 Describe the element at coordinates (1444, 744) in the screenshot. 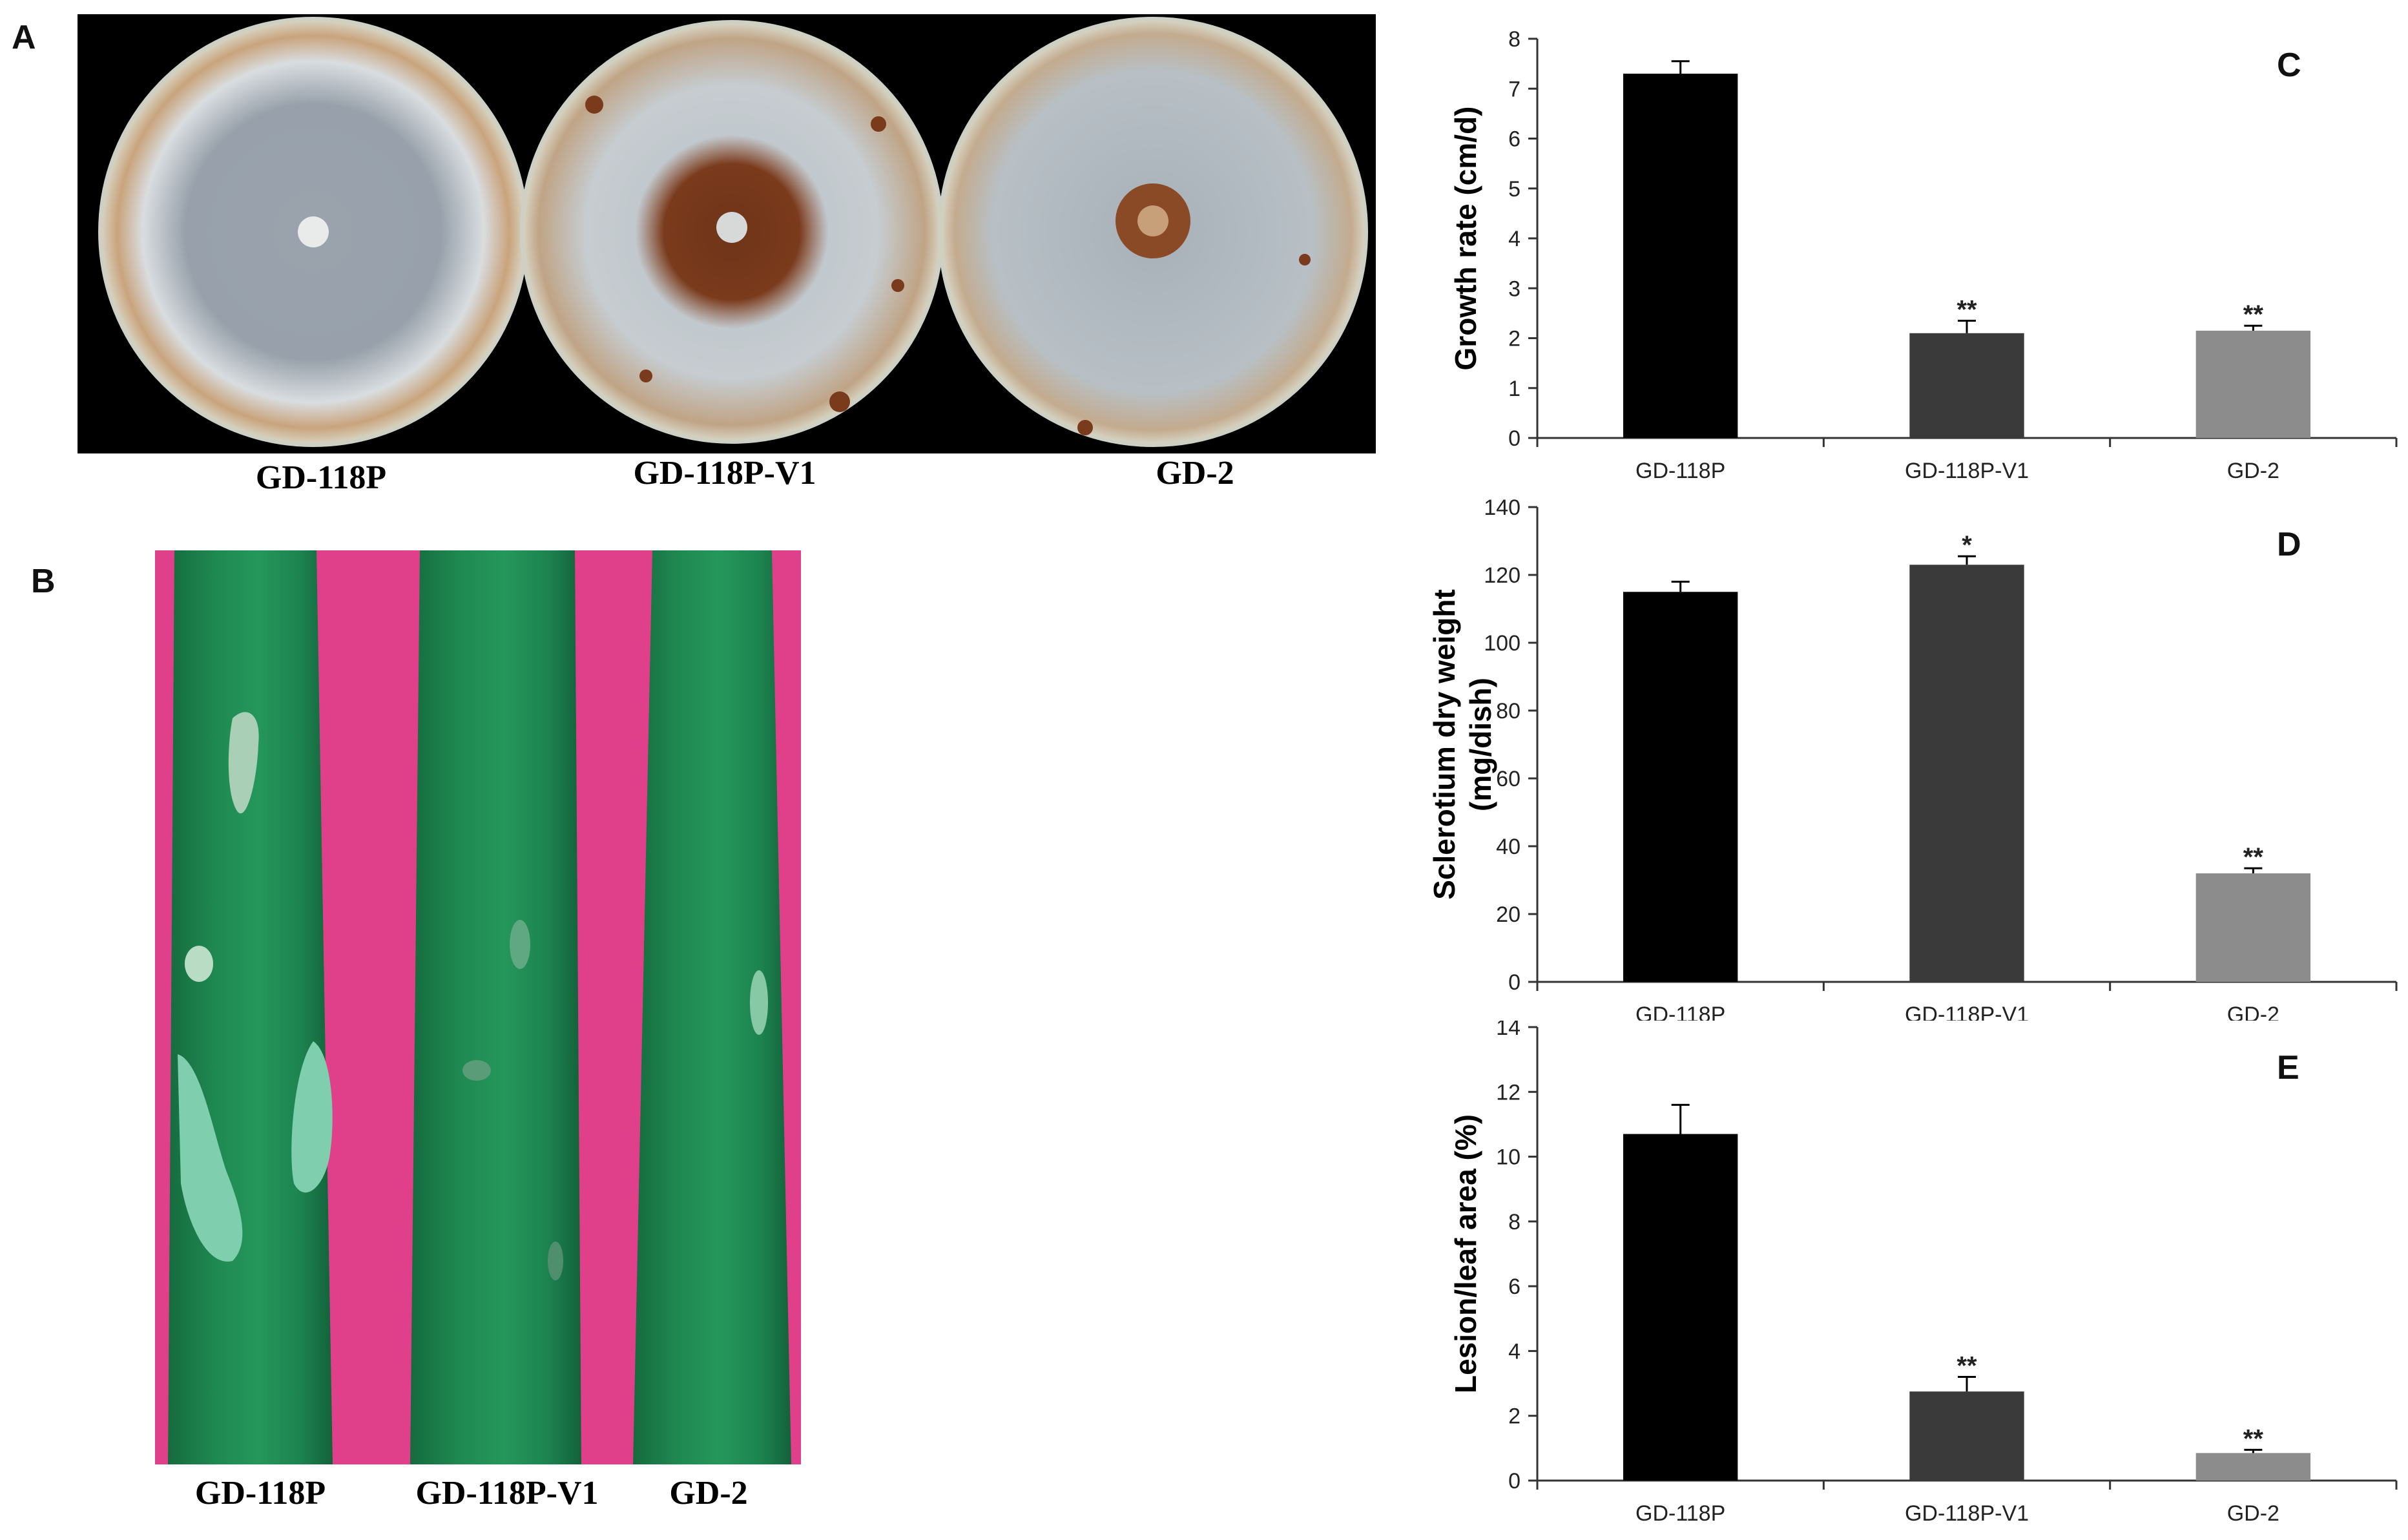

I see `y-axis-label: Sclerotium dry weight` at that location.